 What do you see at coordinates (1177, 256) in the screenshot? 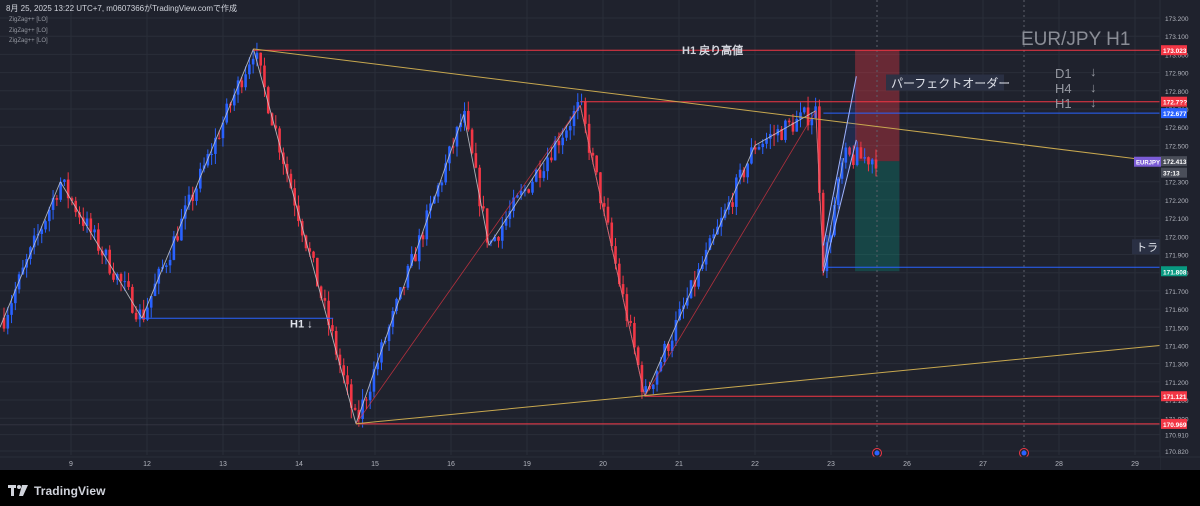
I see `y-tick-label: 171.900` at bounding box center [1177, 256].